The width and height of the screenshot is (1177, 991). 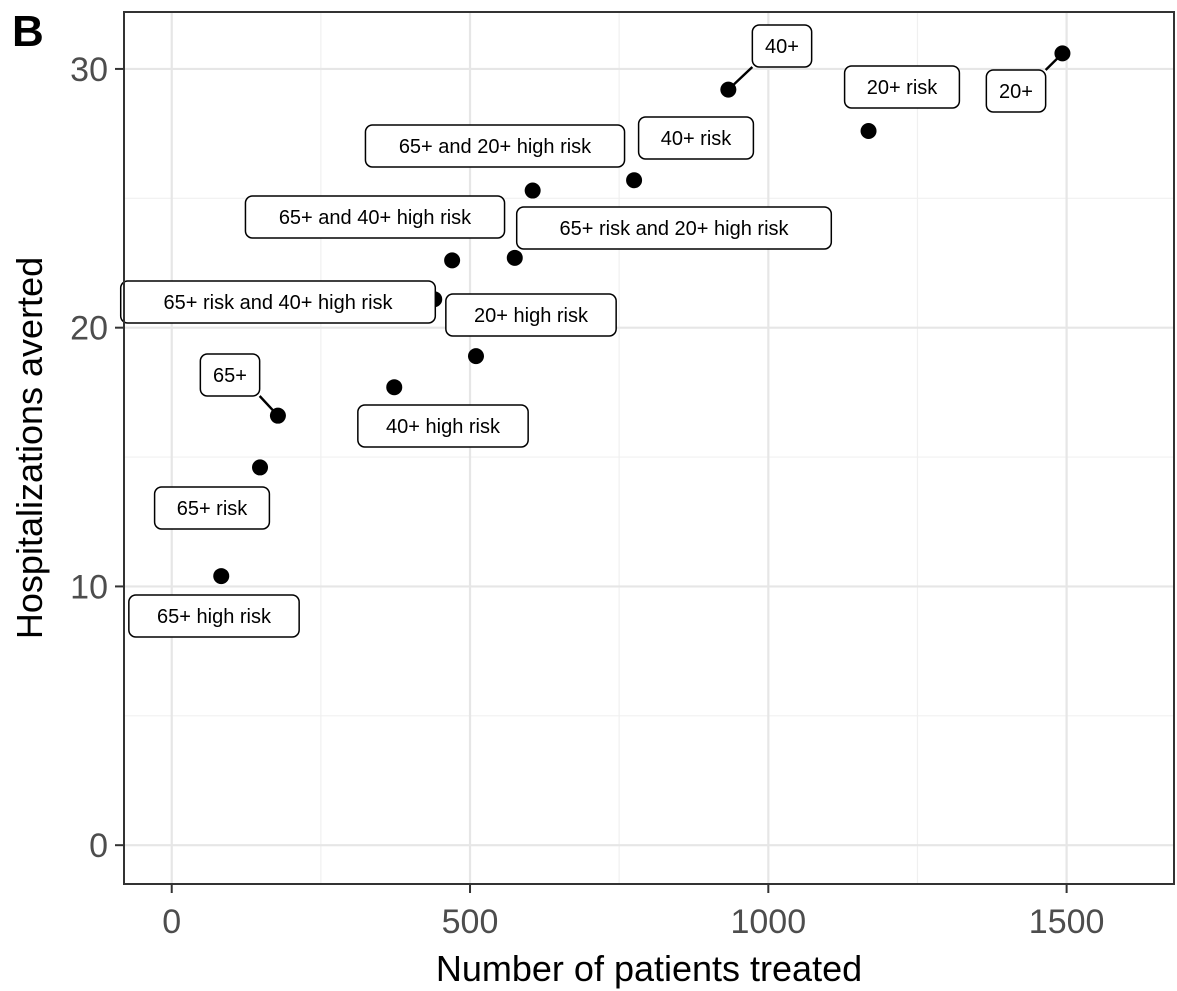 I want to click on x-tick-label: 1500, so click(x=1067, y=922).